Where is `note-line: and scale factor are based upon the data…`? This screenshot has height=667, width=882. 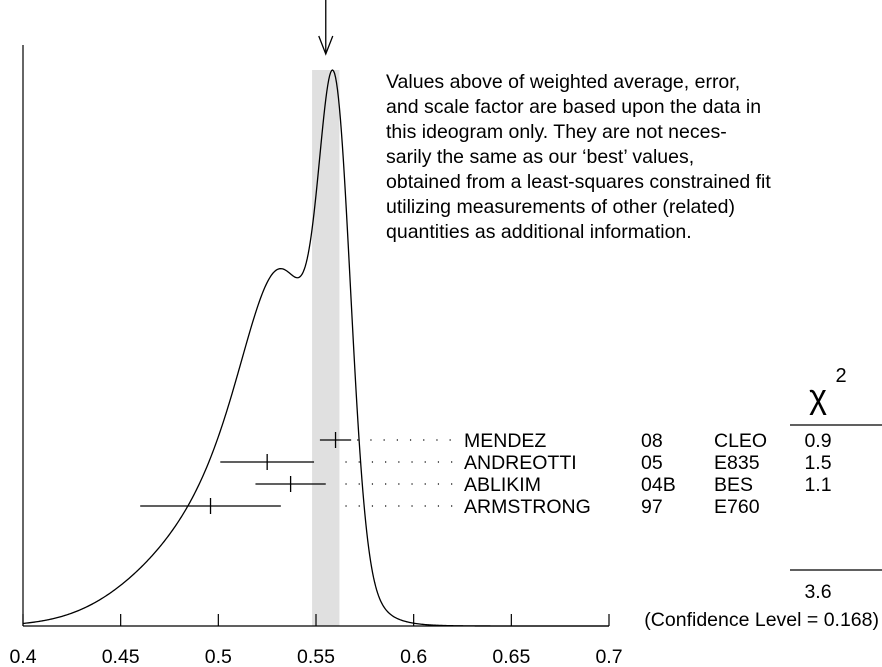
note-line: and scale factor are based upon the data… is located at coordinates (573, 107).